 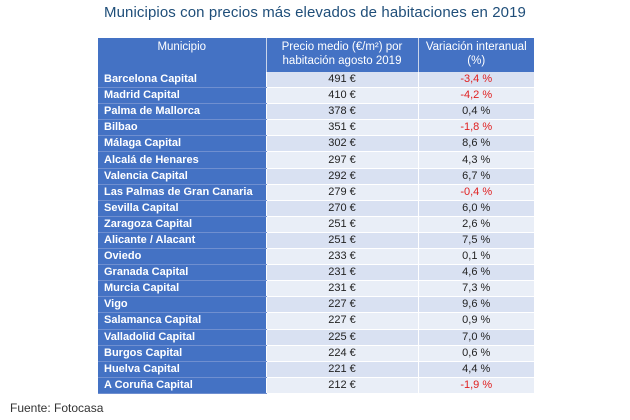 I want to click on cell-municipio: Alicante / Alacant, so click(x=182, y=241).